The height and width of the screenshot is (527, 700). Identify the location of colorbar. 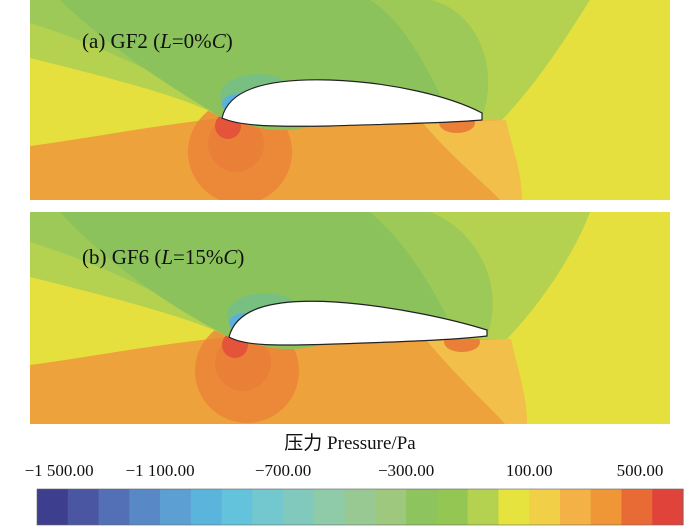
(360, 507).